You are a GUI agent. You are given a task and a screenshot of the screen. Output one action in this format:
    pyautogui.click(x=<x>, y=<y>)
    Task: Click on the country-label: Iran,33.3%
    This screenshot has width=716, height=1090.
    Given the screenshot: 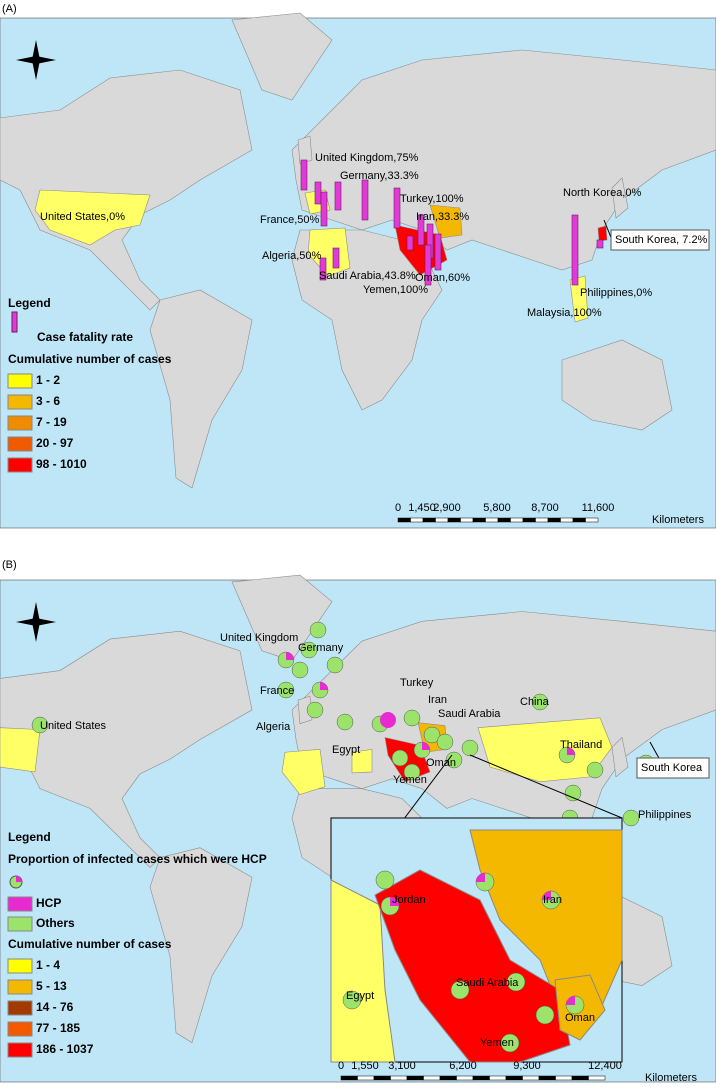 What is the action you would take?
    pyautogui.click(x=442, y=217)
    